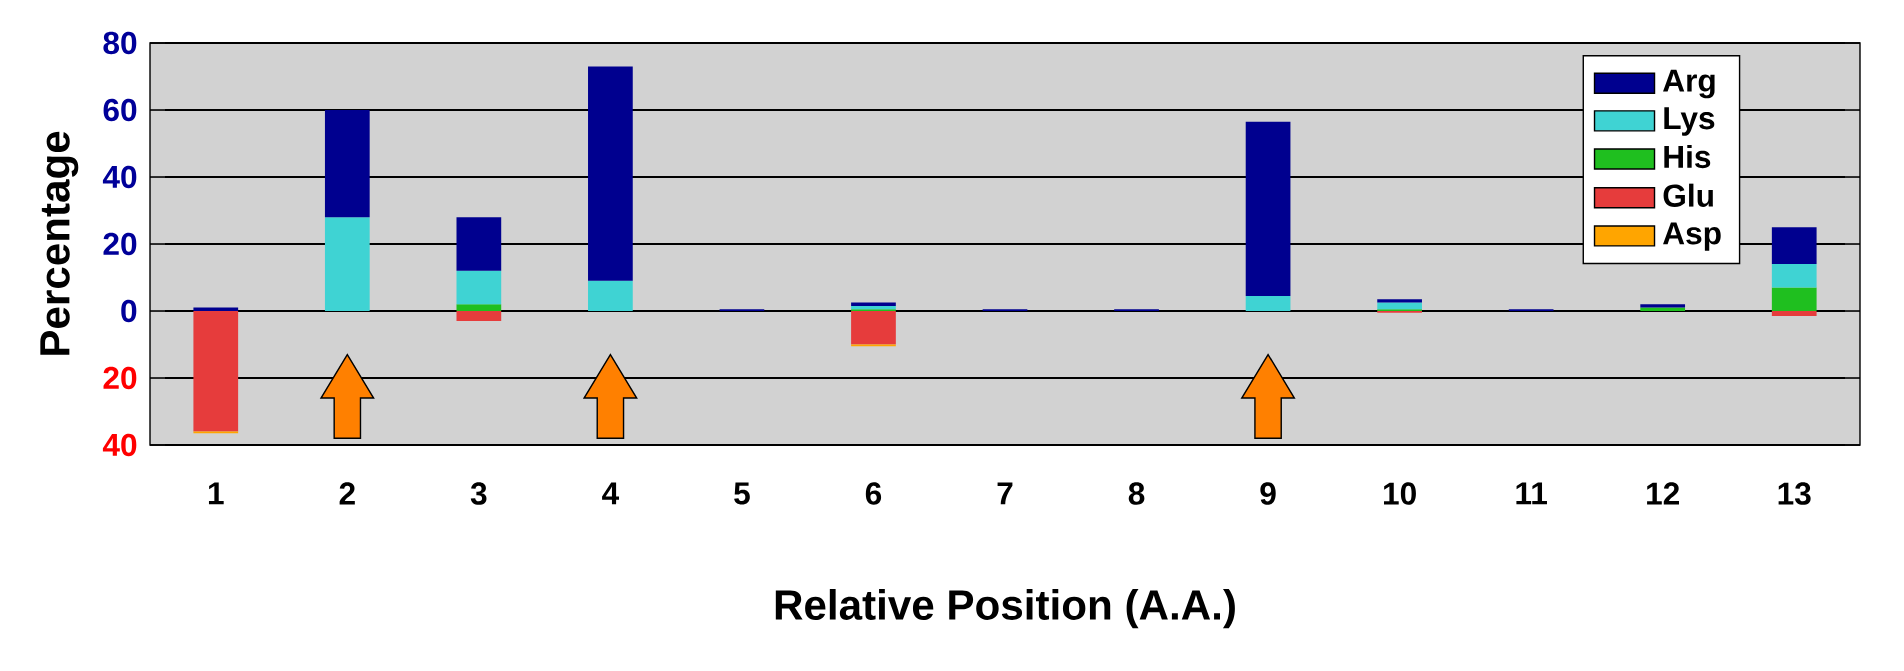 Image resolution: width=1904 pixels, height=671 pixels. Describe the element at coordinates (1687, 156) in the screenshot. I see `legend-label: His` at that location.